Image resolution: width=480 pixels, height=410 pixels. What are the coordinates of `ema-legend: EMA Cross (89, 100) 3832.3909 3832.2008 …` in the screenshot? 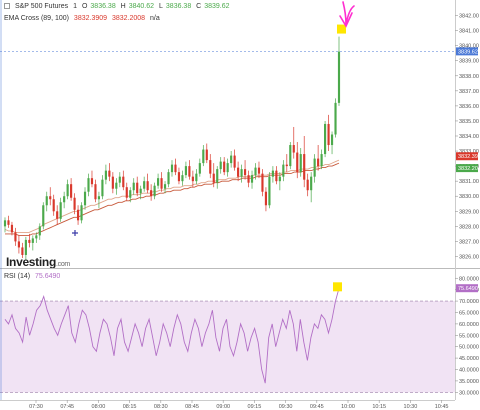 It's located at (83, 18).